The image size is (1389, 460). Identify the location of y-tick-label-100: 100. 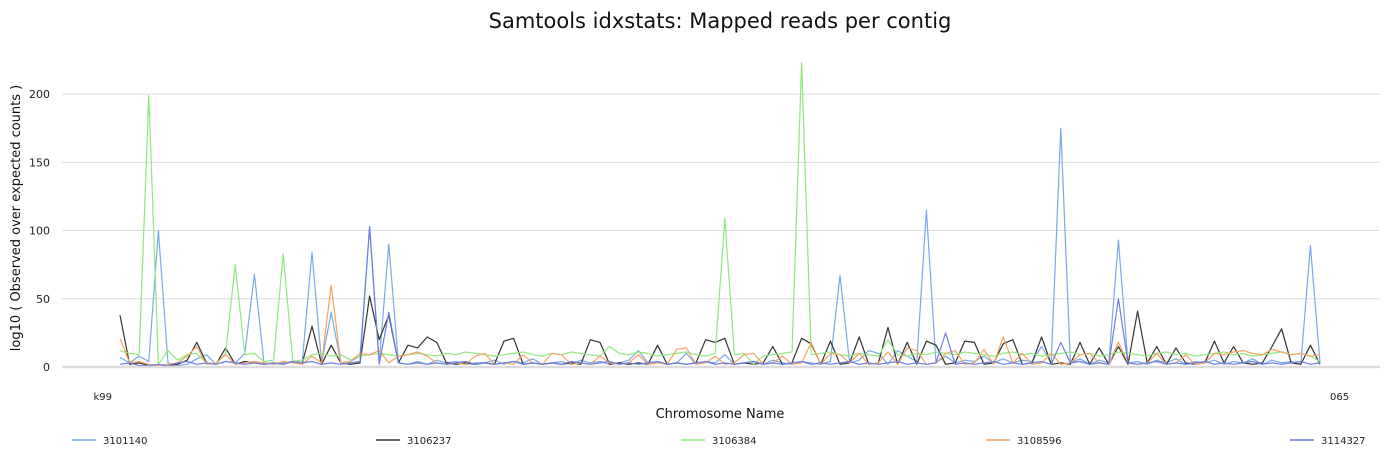
(39, 231).